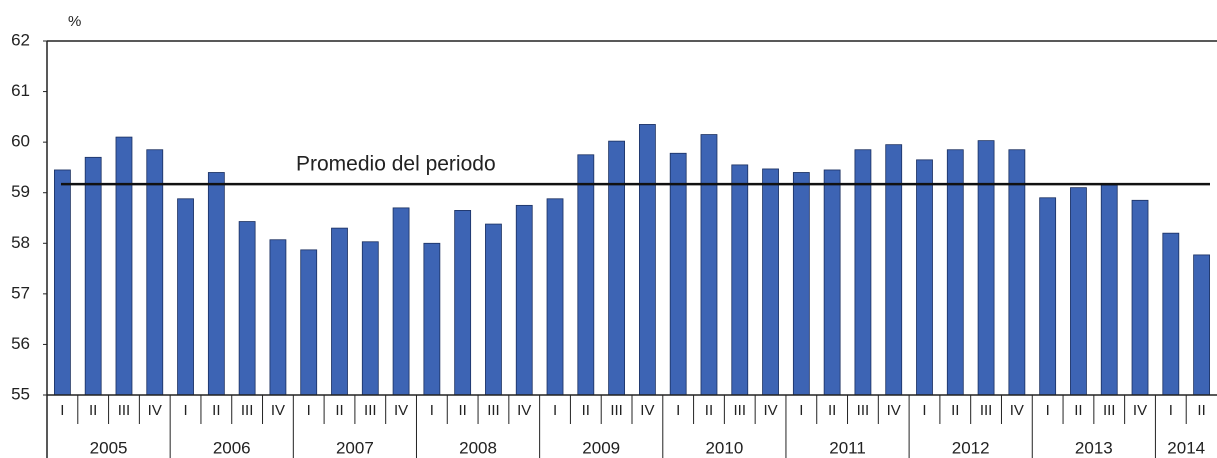 The width and height of the screenshot is (1217, 458). What do you see at coordinates (20, 292) in the screenshot?
I see `y-tick-label: 57` at bounding box center [20, 292].